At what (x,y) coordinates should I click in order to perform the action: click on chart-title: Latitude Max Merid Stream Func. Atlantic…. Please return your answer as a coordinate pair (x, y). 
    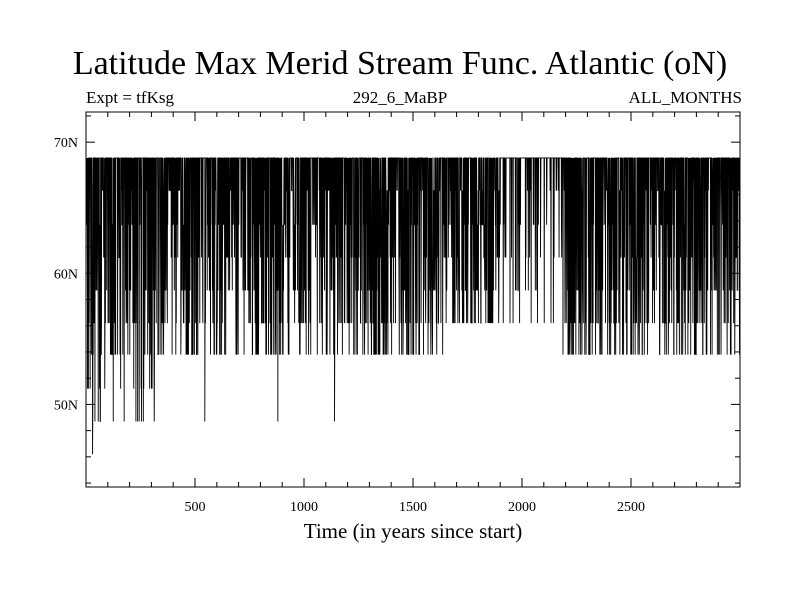
    Looking at the image, I should click on (400, 63).